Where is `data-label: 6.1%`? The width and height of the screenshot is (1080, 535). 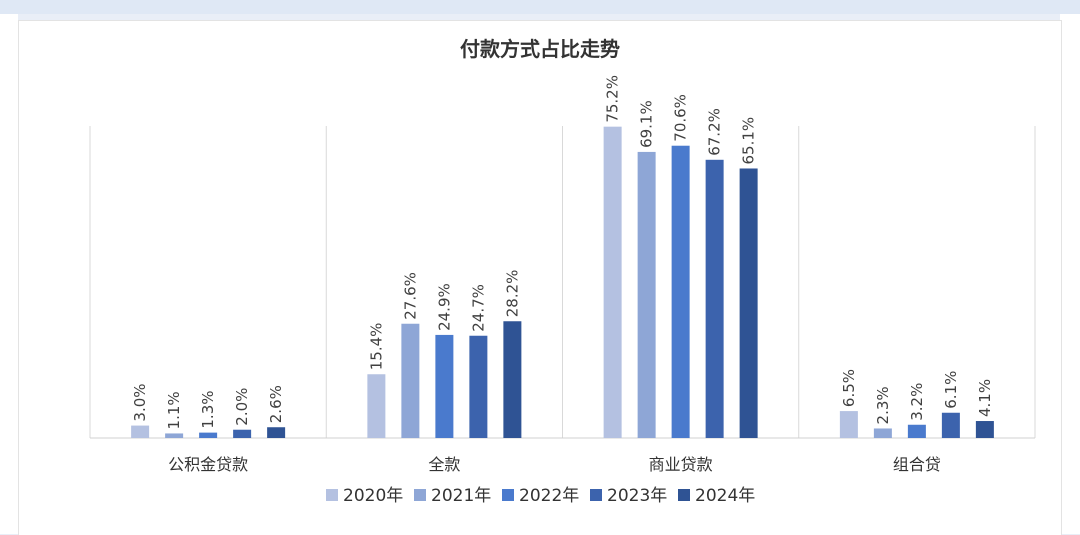
data-label: 6.1% is located at coordinates (951, 390).